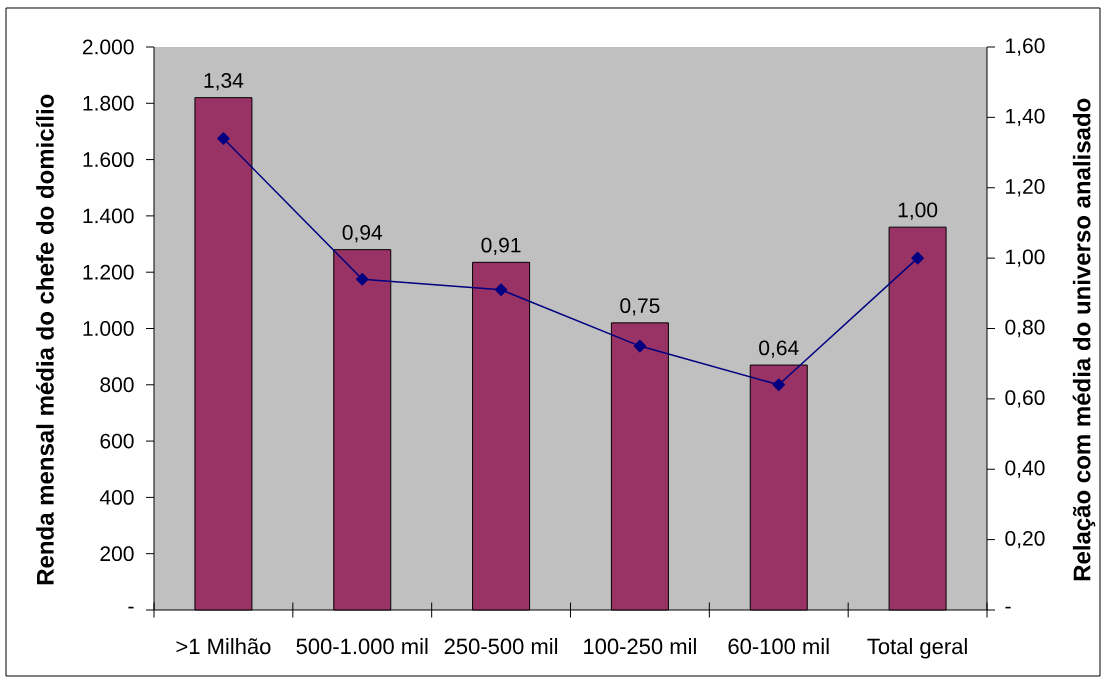  Describe the element at coordinates (224, 82) in the screenshot. I see `data-label: 1,34` at that location.